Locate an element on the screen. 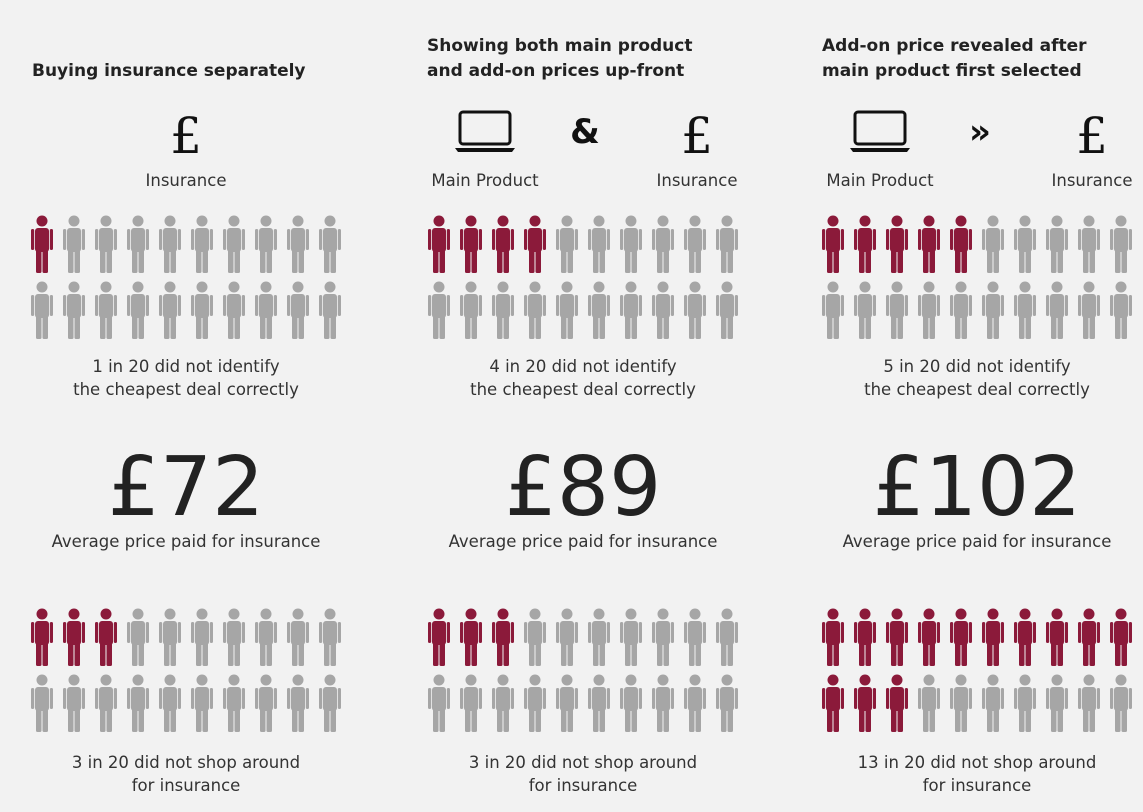  caption: for insurance is located at coordinates (977, 785).